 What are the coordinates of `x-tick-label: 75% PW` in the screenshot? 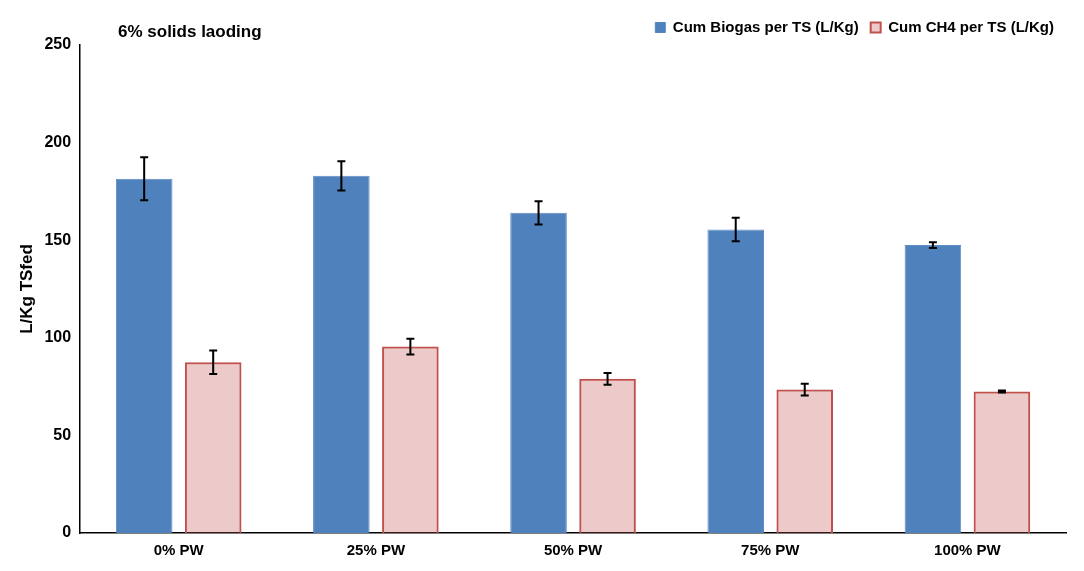 It's located at (771, 550).